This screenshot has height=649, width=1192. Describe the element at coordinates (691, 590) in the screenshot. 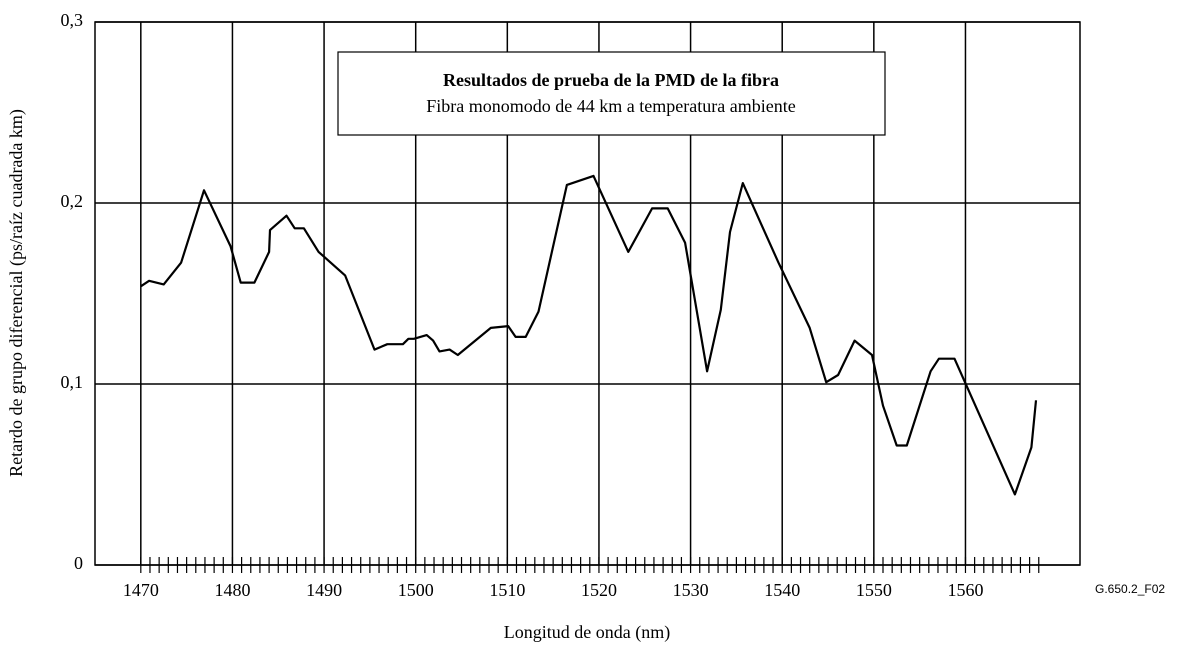

I see `x-tick-label: 1530` at that location.